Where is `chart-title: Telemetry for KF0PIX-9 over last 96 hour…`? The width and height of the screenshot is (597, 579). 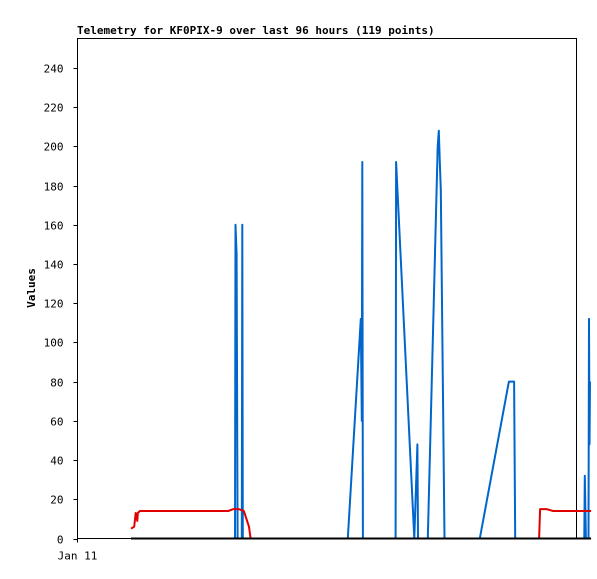
chart-title: Telemetry for KF0PIX-9 over last 96 hour… is located at coordinates (256, 30).